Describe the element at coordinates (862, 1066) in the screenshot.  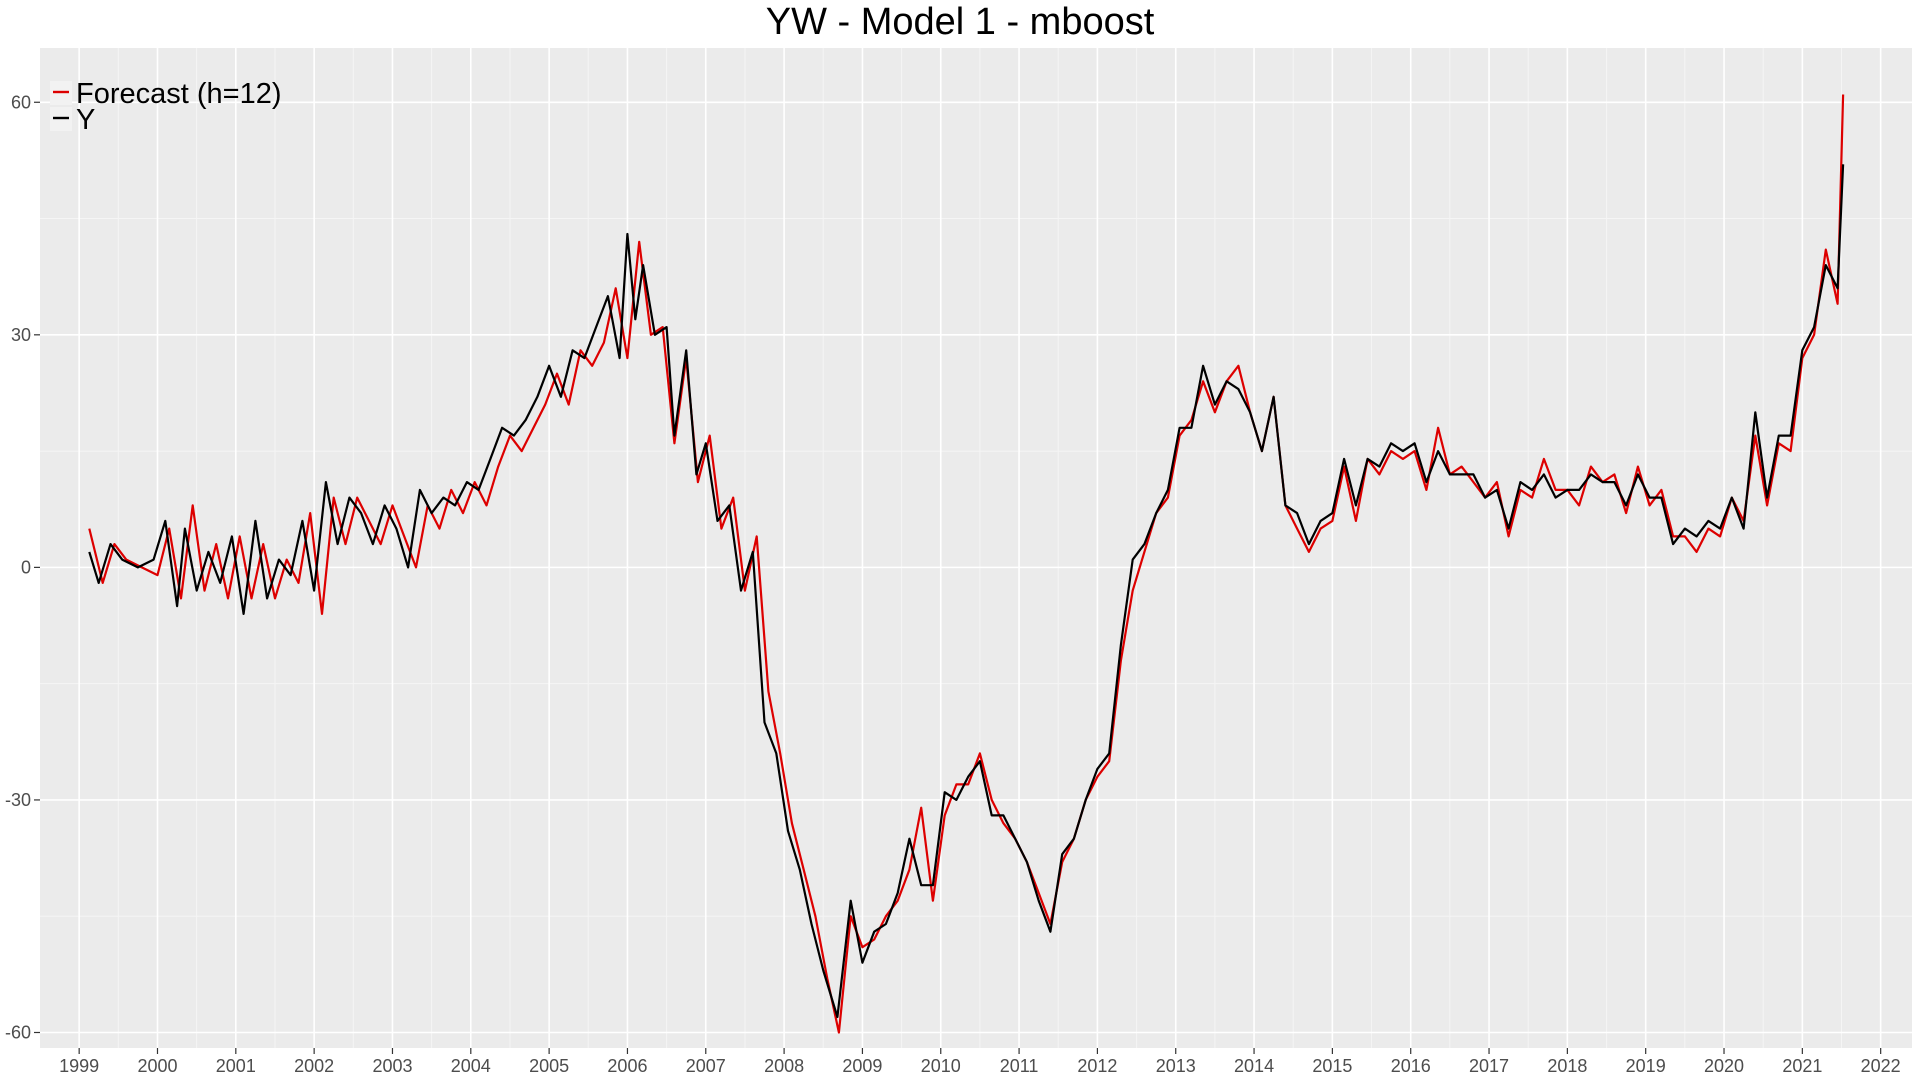
I see `x-tick-label: 2009` at that location.